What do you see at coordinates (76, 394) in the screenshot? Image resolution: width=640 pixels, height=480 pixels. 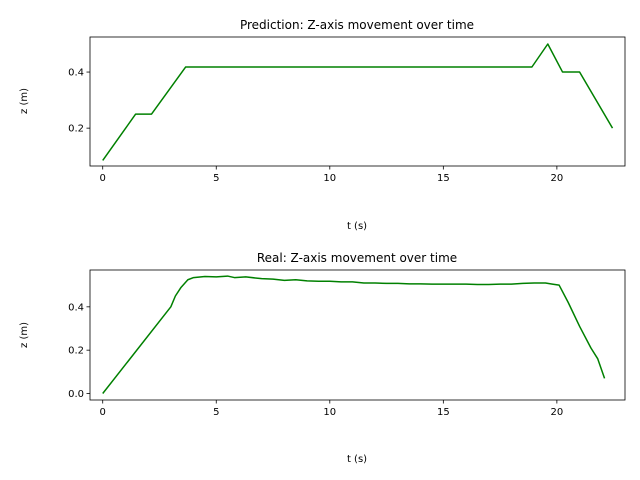 I see `y-tick-label: 0.0` at bounding box center [76, 394].